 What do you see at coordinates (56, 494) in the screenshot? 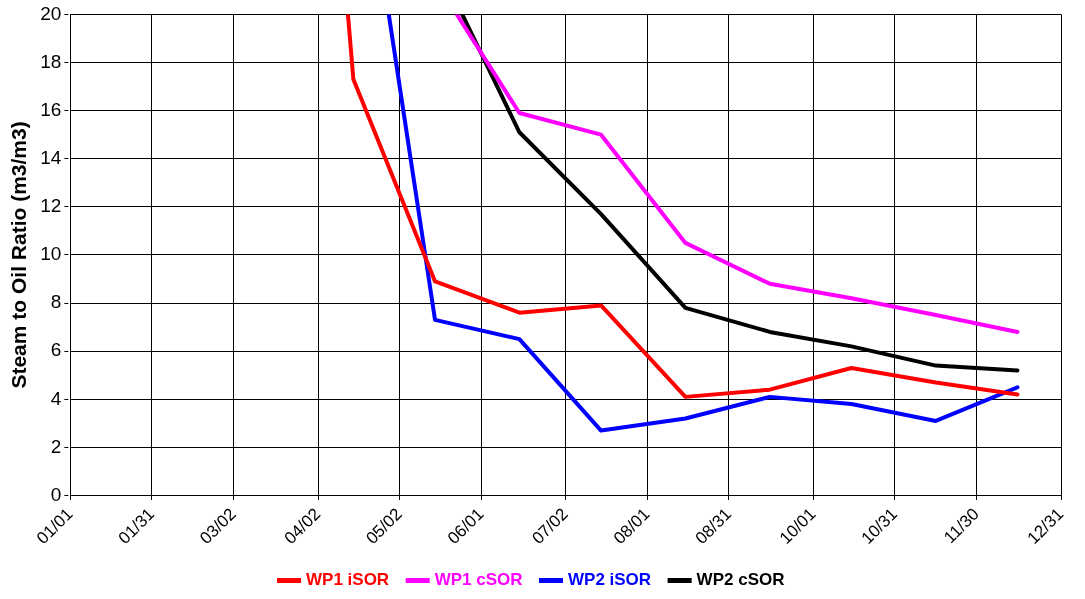
I see `y-tick-label: 0` at bounding box center [56, 494].